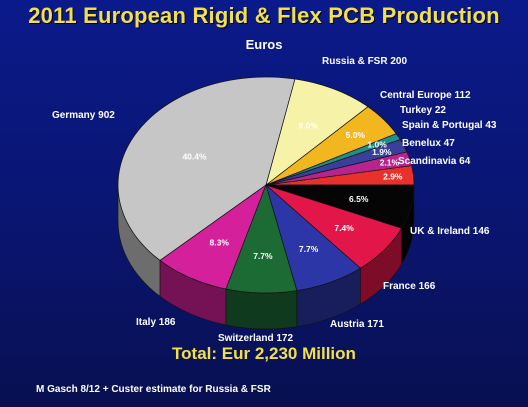 The image size is (528, 407). Describe the element at coordinates (83, 115) in the screenshot. I see `category-label: Germany 902` at that location.